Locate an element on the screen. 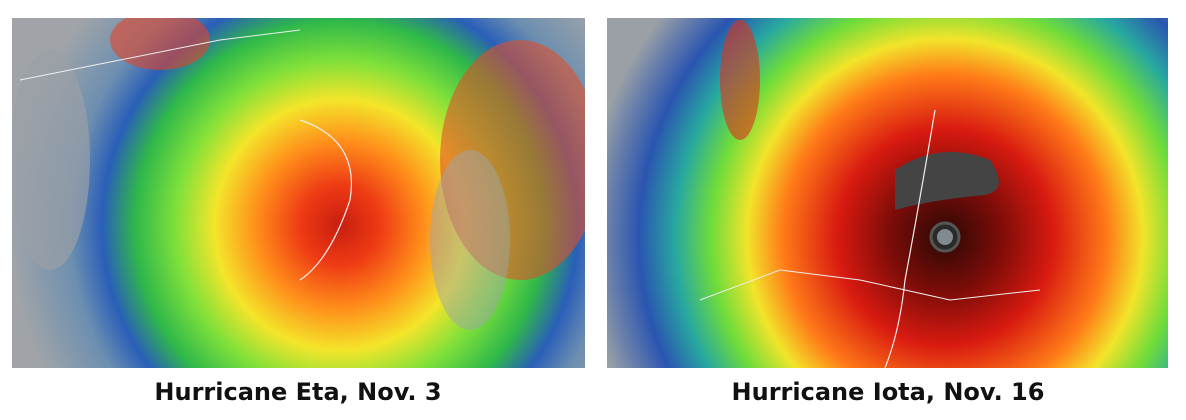  caption: Hurricane Iota, Nov. 16 is located at coordinates (888, 392).